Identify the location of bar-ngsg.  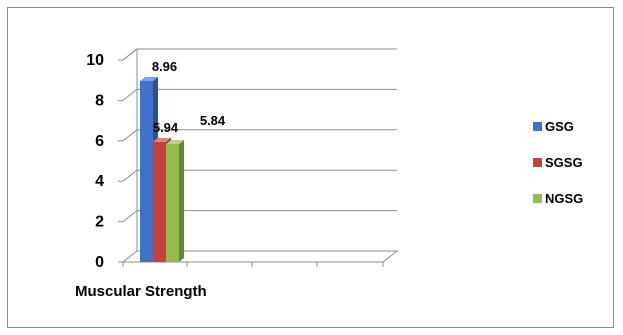
(175, 201).